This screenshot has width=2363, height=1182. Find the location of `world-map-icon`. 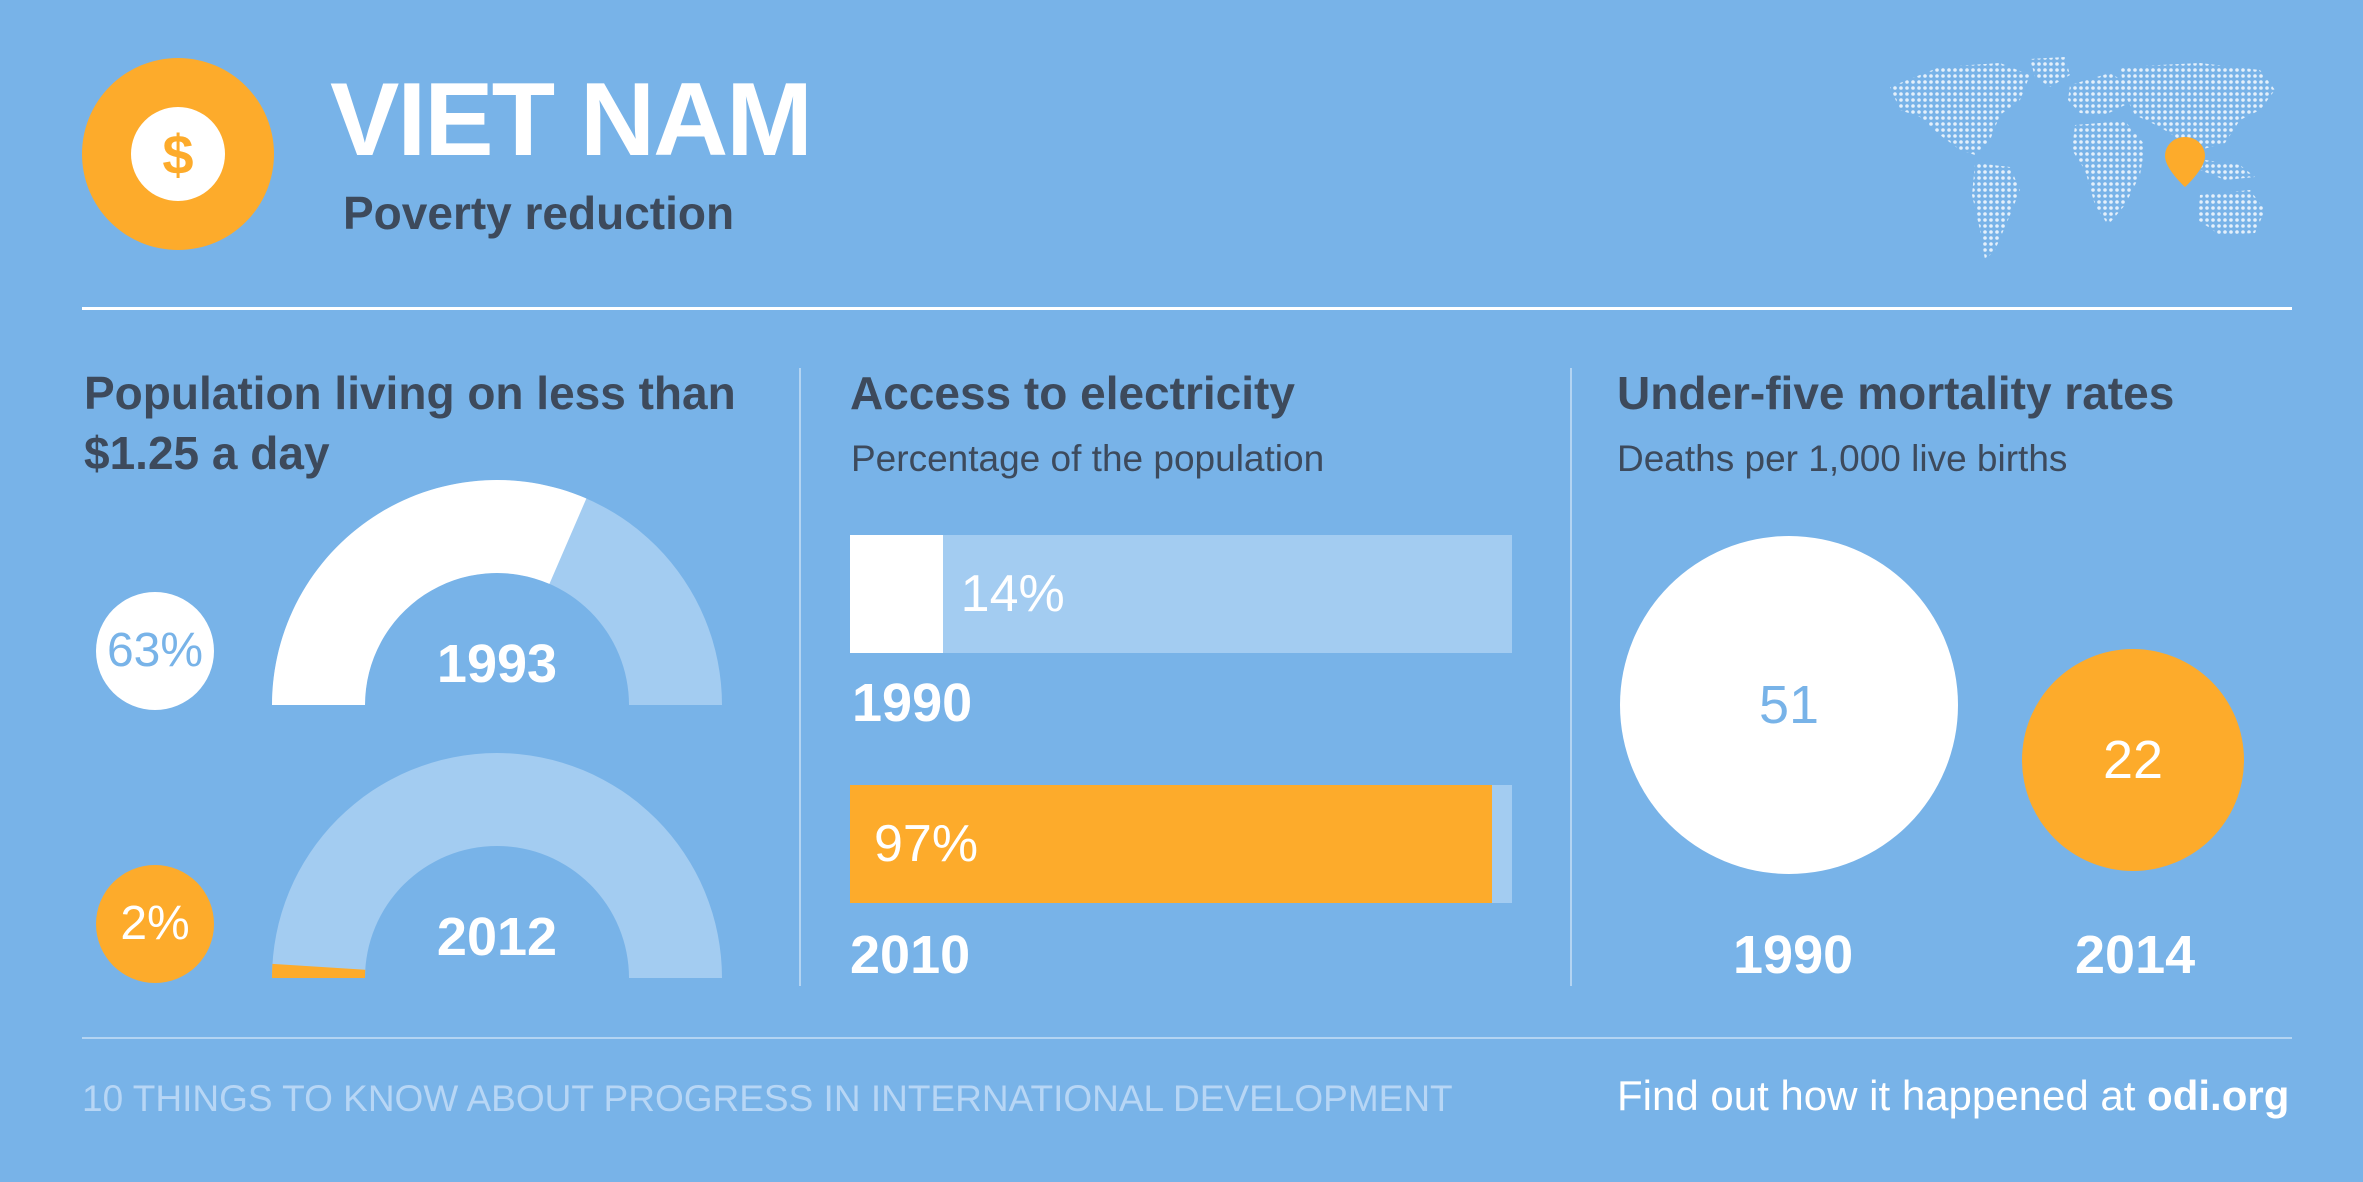

world-map-icon is located at coordinates (2082, 158).